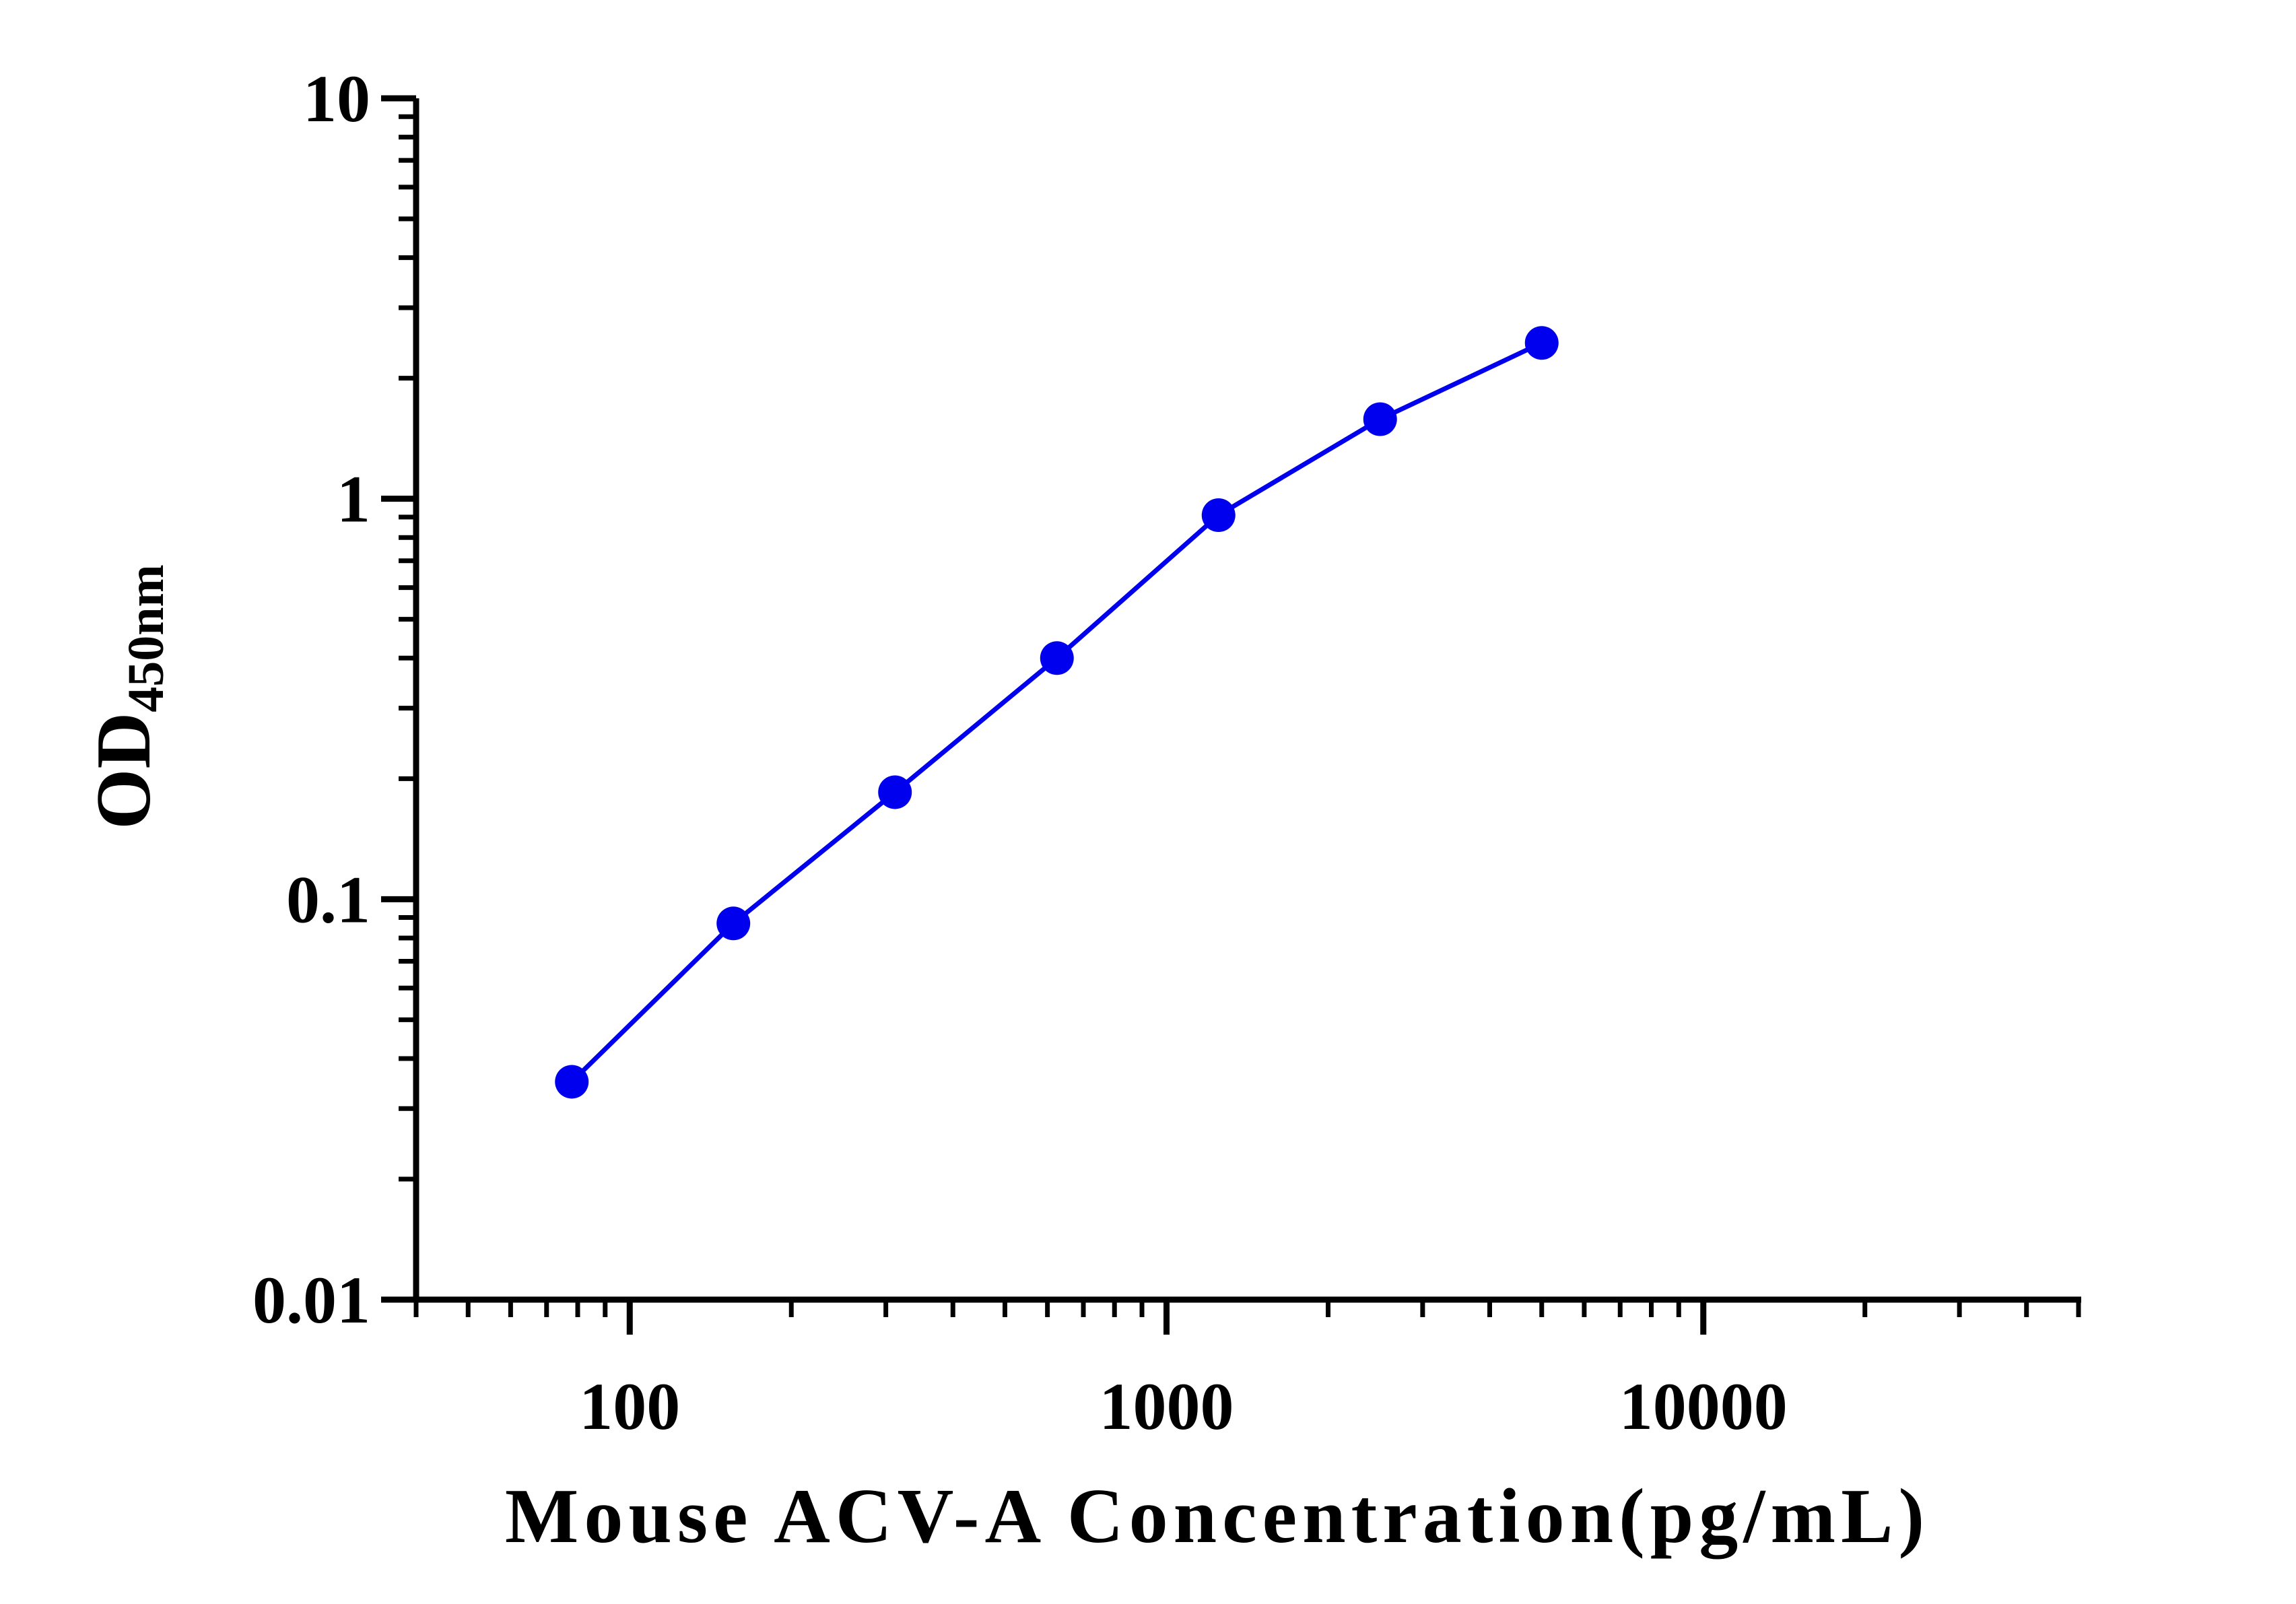 The width and height of the screenshot is (2296, 1604). Describe the element at coordinates (336, 99) in the screenshot. I see `y-tick-label: 10` at that location.